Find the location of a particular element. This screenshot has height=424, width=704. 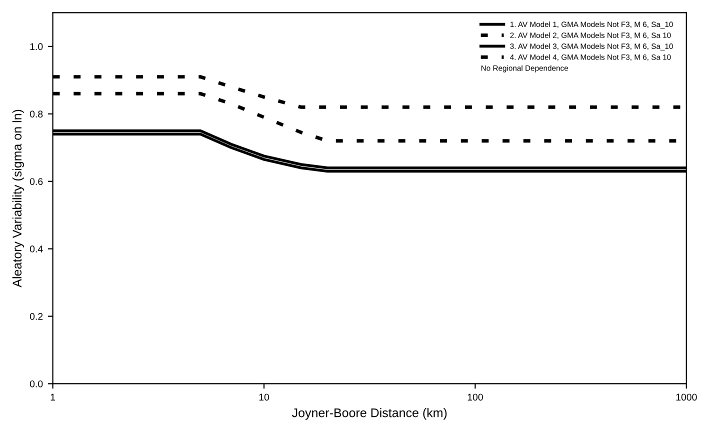

y-tick-label: 0.0 is located at coordinates (36, 384).